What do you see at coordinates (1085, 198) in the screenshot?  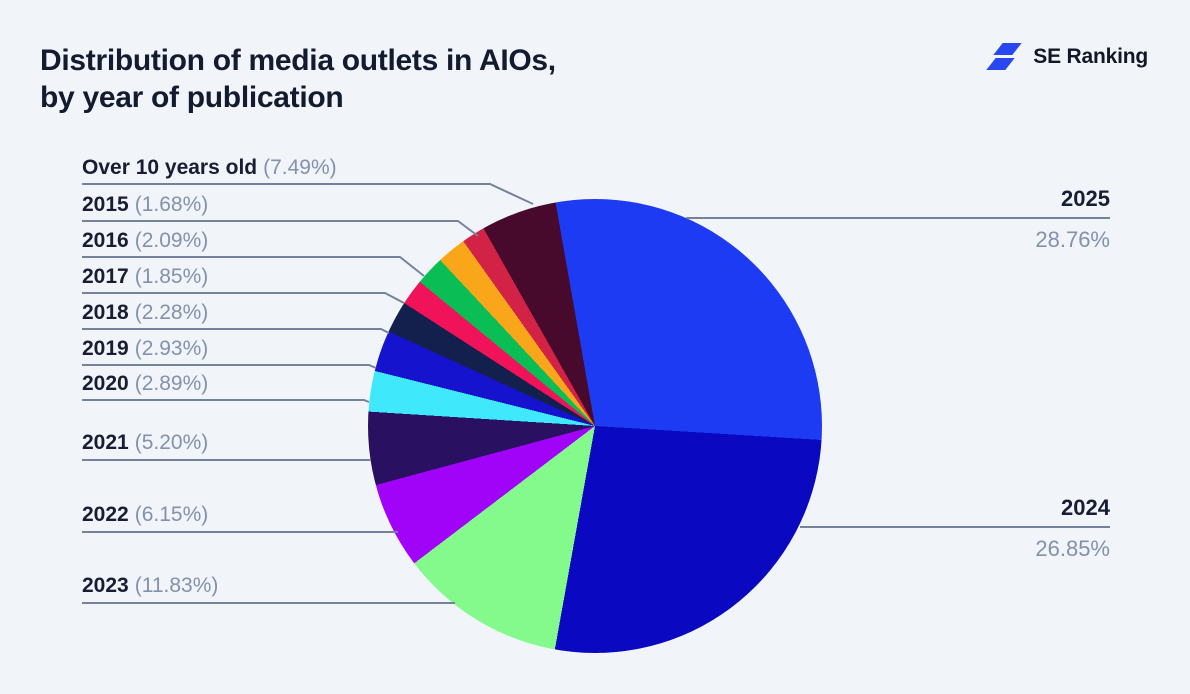 I see `slice-label-2025-year: 2025` at bounding box center [1085, 198].